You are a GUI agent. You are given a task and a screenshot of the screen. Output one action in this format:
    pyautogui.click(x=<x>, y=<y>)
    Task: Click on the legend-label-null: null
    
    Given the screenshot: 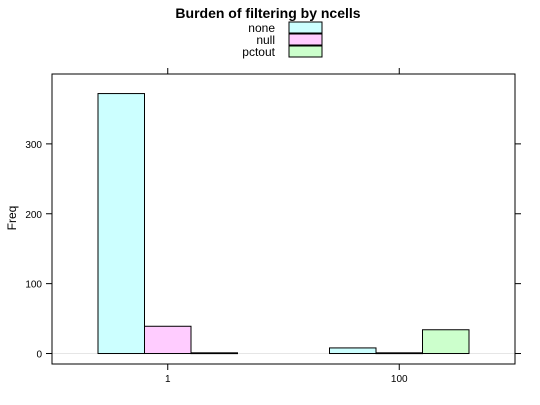 What is the action you would take?
    pyautogui.click(x=265, y=40)
    